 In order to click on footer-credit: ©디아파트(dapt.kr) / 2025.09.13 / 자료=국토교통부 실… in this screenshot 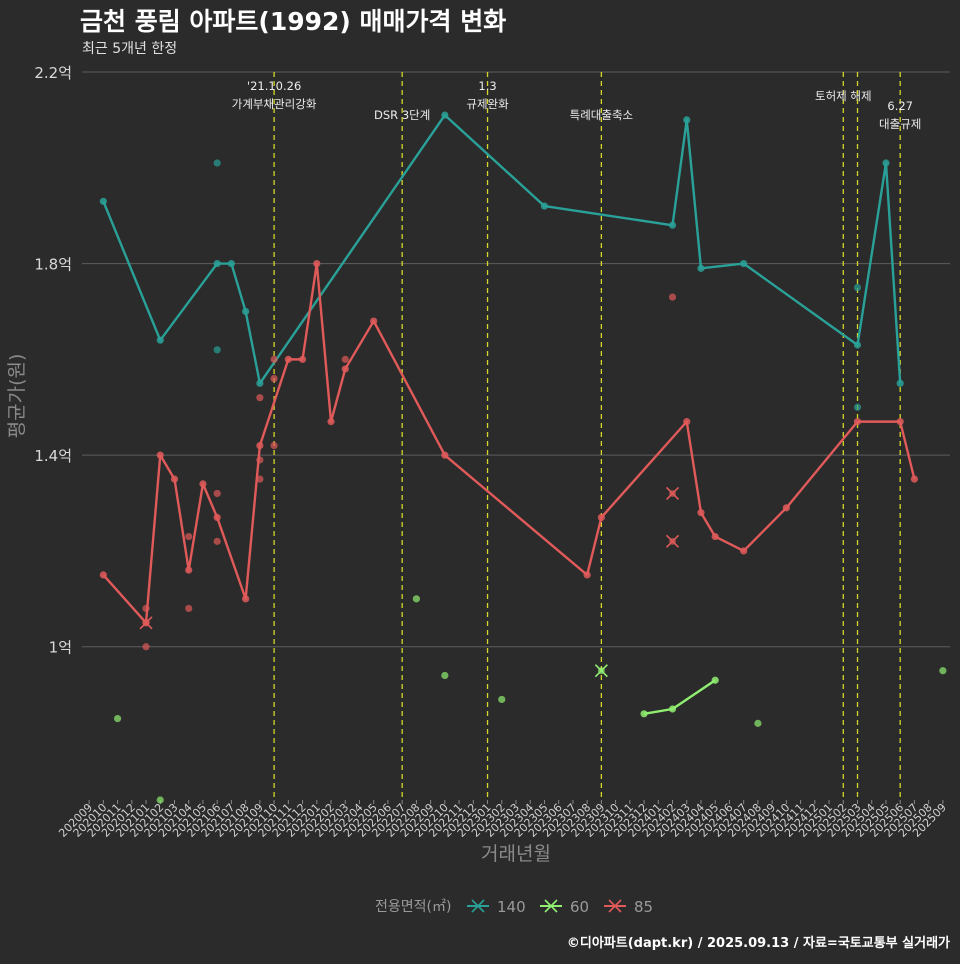, I will do `click(758, 943)`.